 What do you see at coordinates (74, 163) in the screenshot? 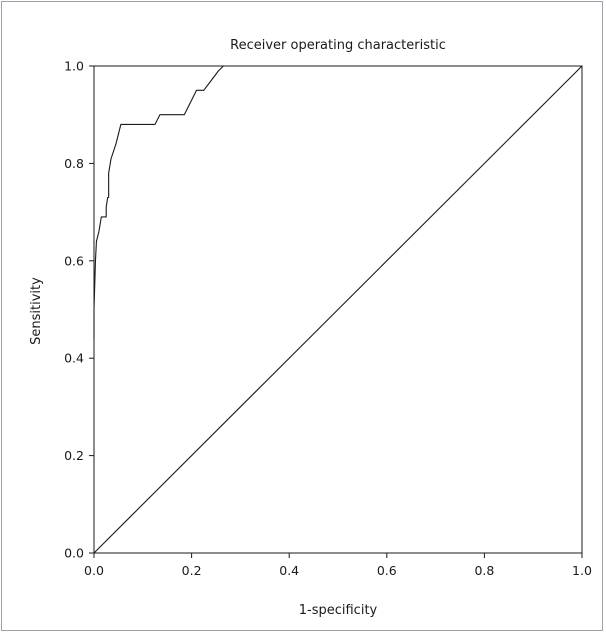
I see `y-tick-label: 0.8` at bounding box center [74, 163].